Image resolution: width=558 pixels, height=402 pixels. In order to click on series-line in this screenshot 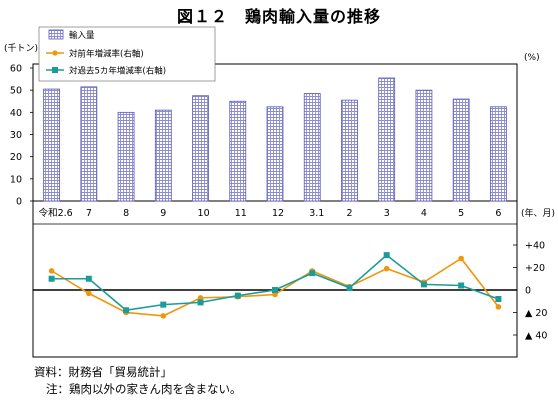, I will do `click(275, 283)`.